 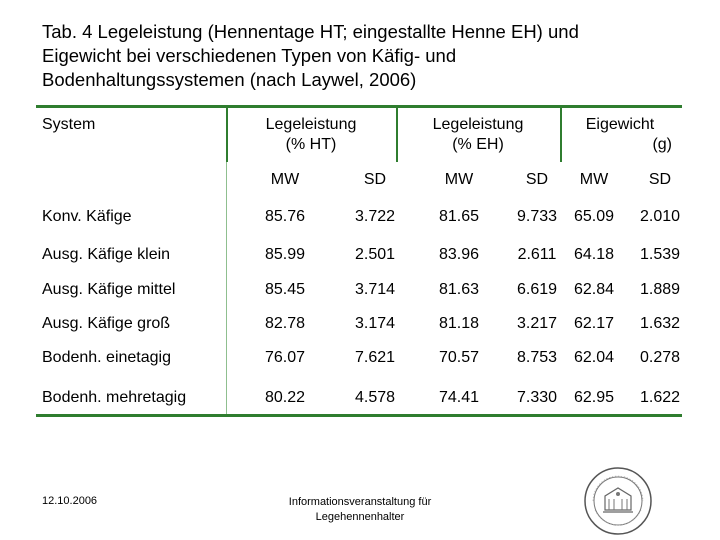 What do you see at coordinates (87, 216) in the screenshot?
I see `row-label: Konv. Käfige` at bounding box center [87, 216].